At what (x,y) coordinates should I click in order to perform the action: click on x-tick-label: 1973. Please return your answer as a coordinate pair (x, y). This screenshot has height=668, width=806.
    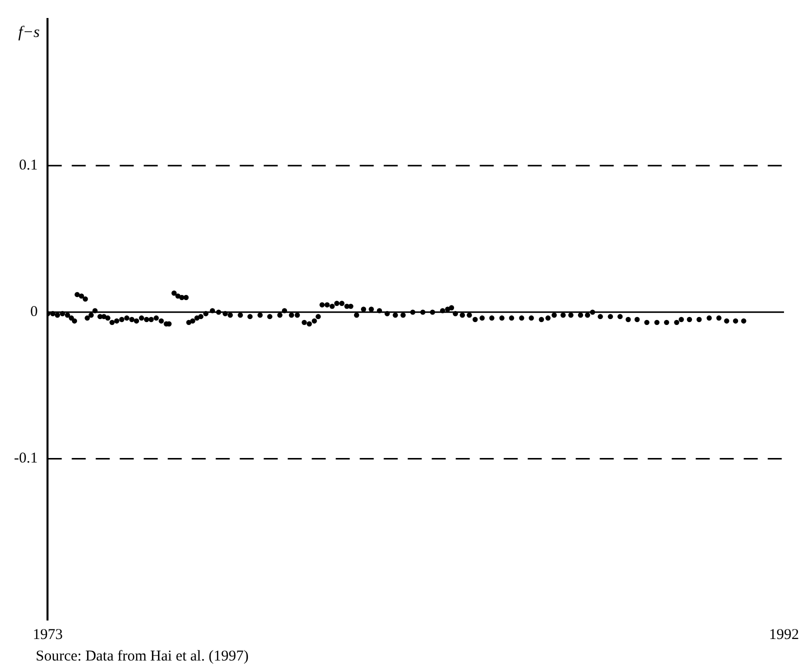
    Looking at the image, I should click on (47, 634).